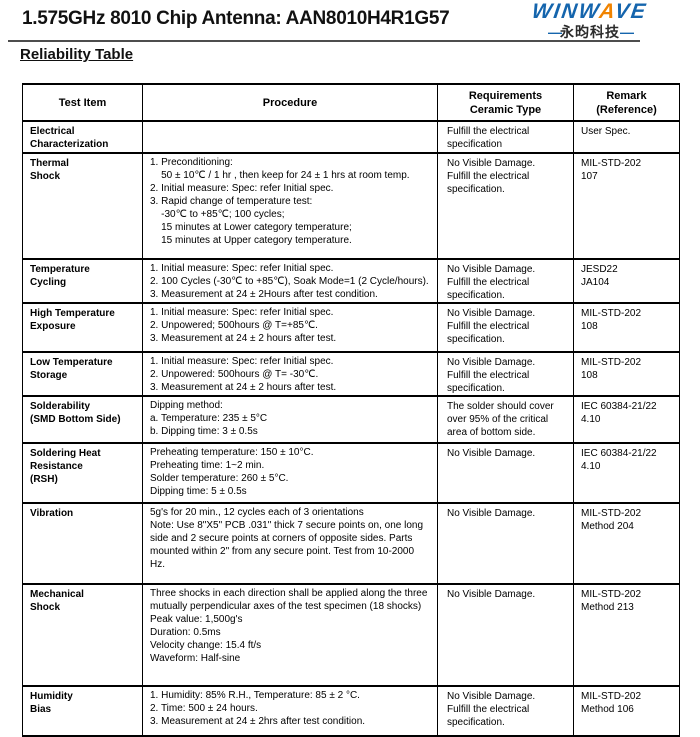 This screenshot has height=737, width=700. I want to click on logo-wordmark-suffix: VE, so click(631, 11).